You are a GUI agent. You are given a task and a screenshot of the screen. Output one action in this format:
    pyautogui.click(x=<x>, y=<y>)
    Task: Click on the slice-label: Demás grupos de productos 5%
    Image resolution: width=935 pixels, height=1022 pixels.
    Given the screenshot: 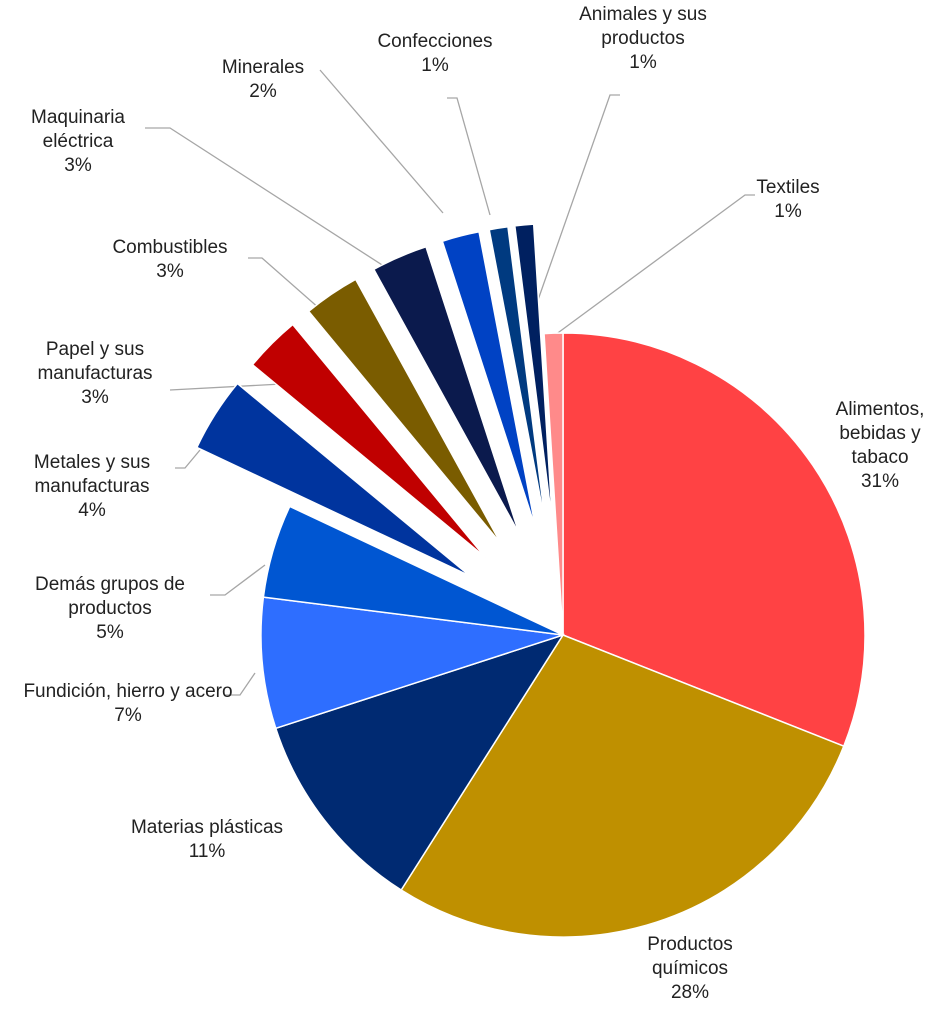 What is the action you would take?
    pyautogui.click(x=110, y=609)
    